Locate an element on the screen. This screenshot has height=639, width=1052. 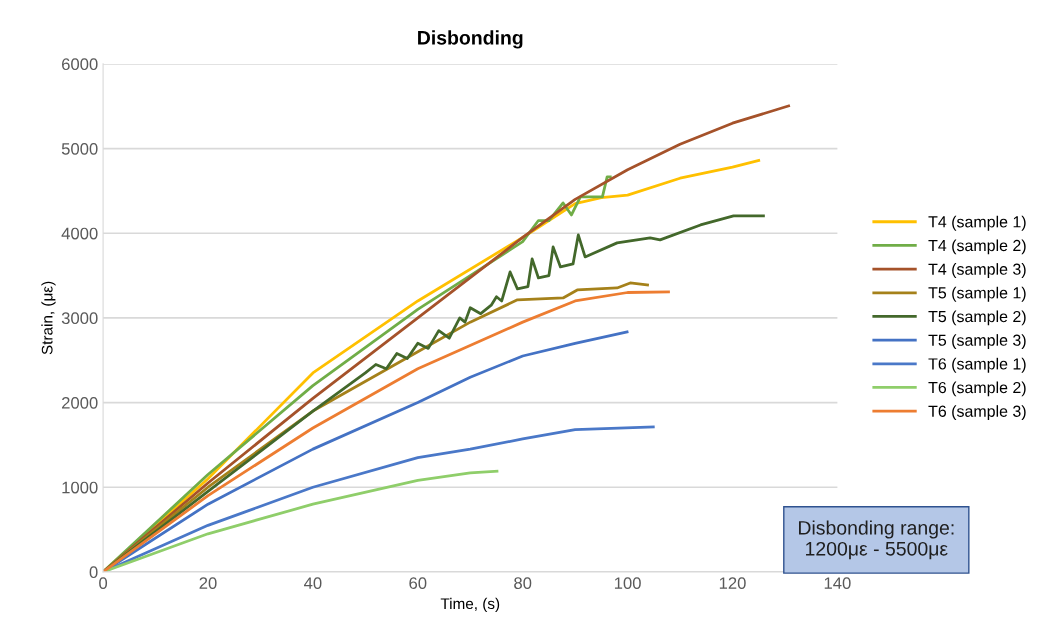
y-tick-label: 0 is located at coordinates (93, 572).